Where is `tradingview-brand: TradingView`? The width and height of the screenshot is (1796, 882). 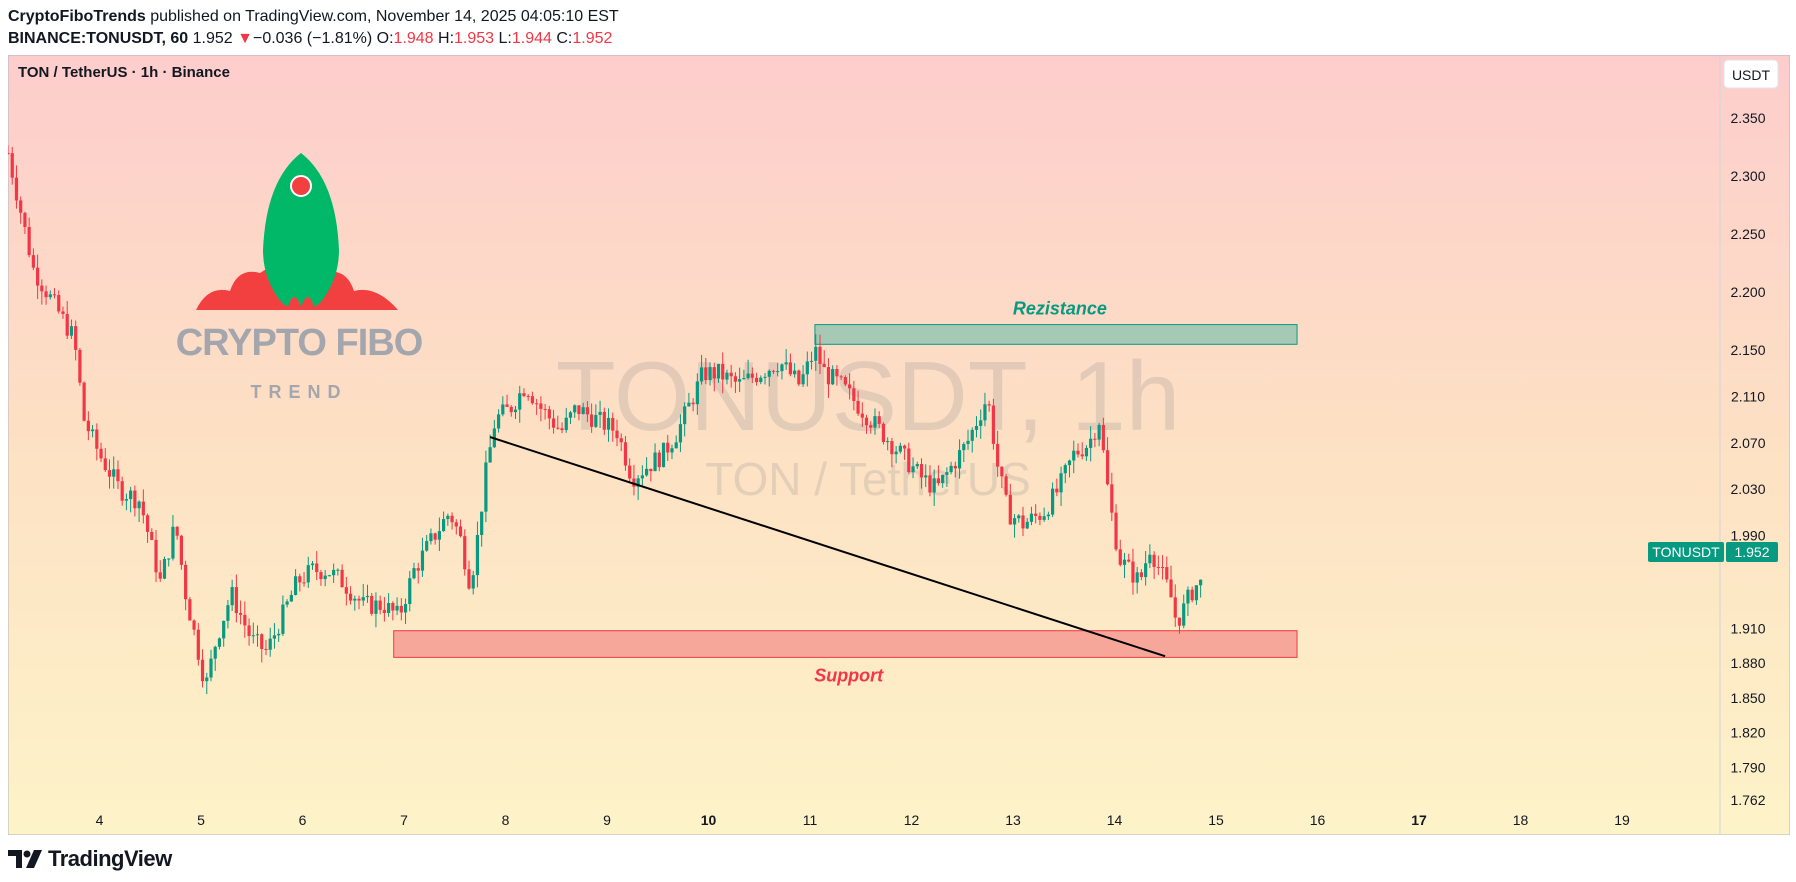
tradingview-brand: TradingView is located at coordinates (90, 859).